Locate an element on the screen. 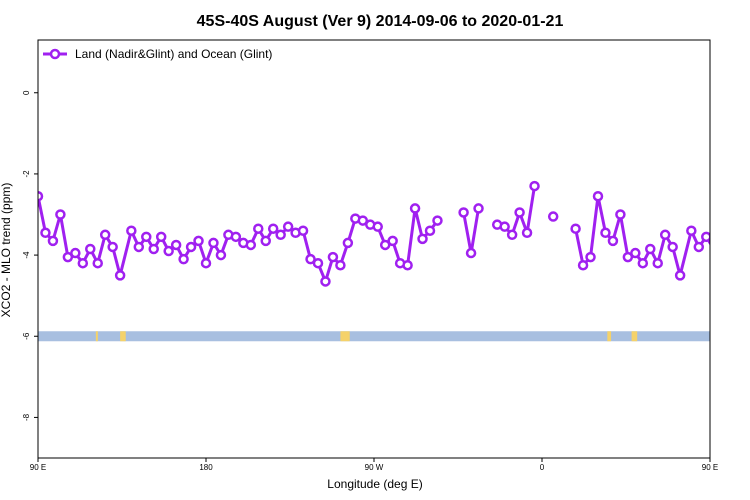 Image resolution: width=750 pixels, height=500 pixels. y-tick-label: 0 is located at coordinates (26, 92).